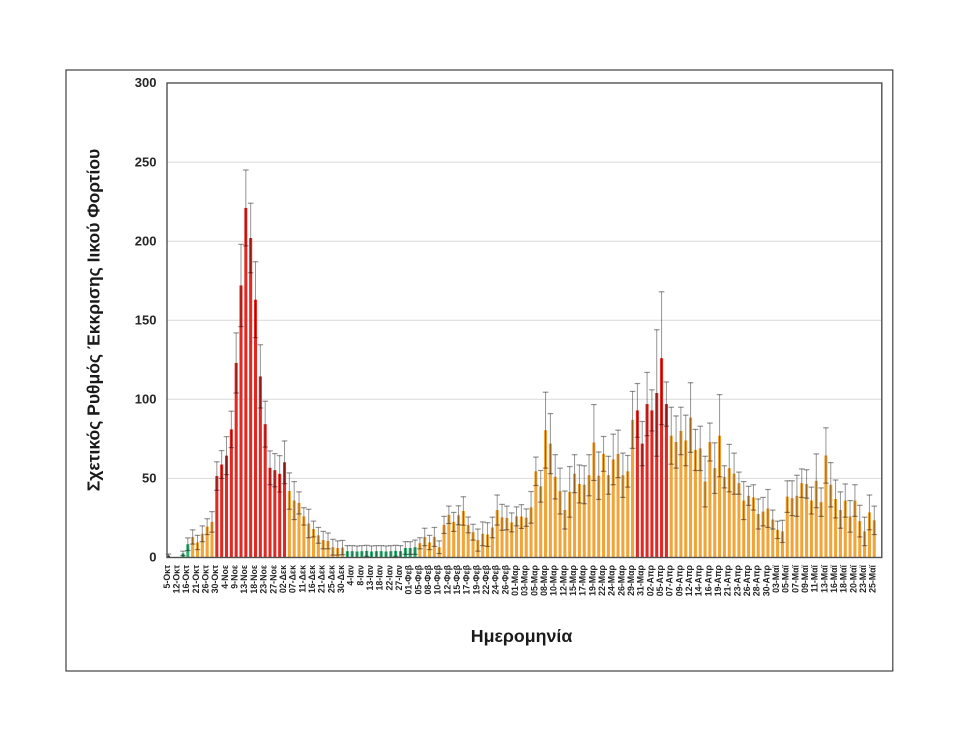 Image resolution: width=960 pixels, height=742 pixels. What do you see at coordinates (776, 578) in the screenshot?
I see `svg-text: 03-Μαϊ` at bounding box center [776, 578].